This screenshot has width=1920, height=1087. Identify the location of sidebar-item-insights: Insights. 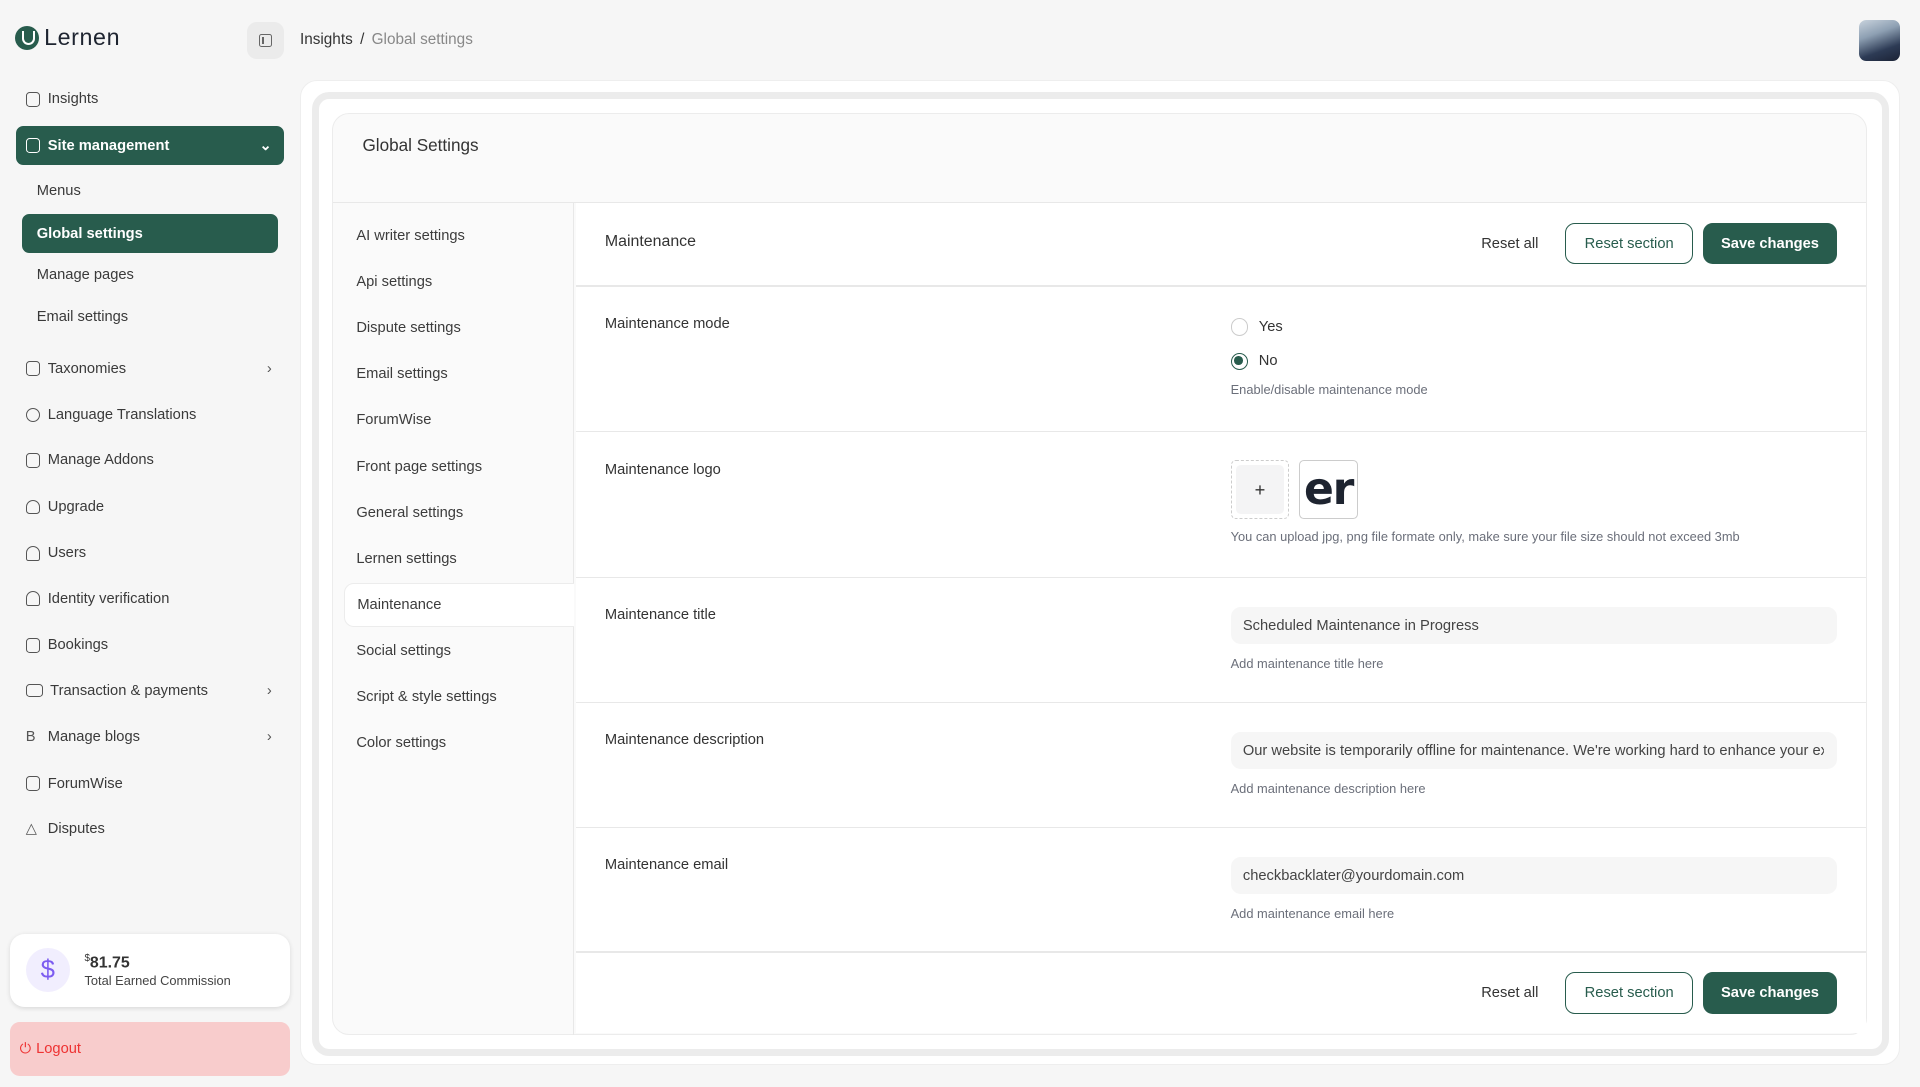
(150, 99).